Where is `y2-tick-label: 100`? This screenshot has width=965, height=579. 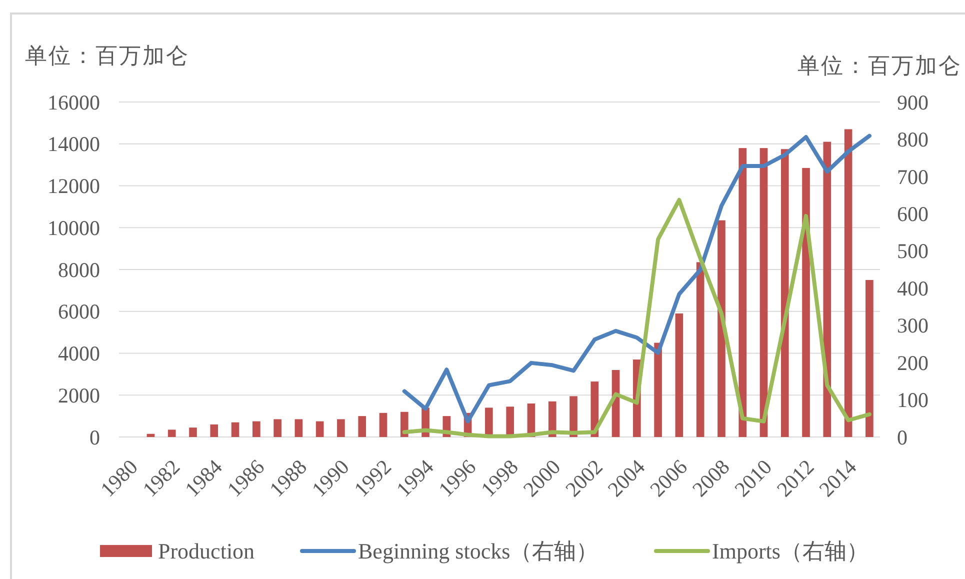
y2-tick-label: 100 is located at coordinates (912, 400).